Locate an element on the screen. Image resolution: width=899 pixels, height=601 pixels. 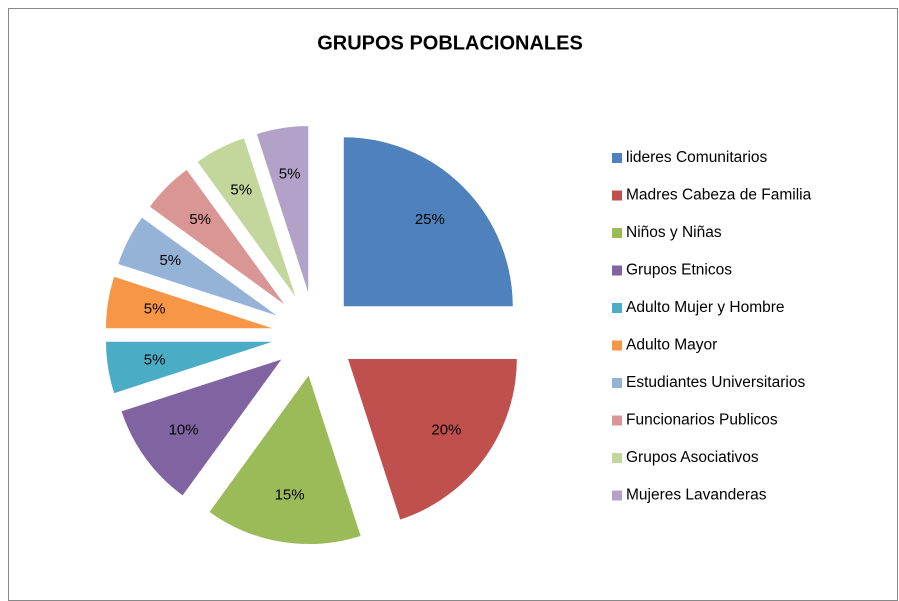
legend-label: Niños y Niñas is located at coordinates (674, 232).